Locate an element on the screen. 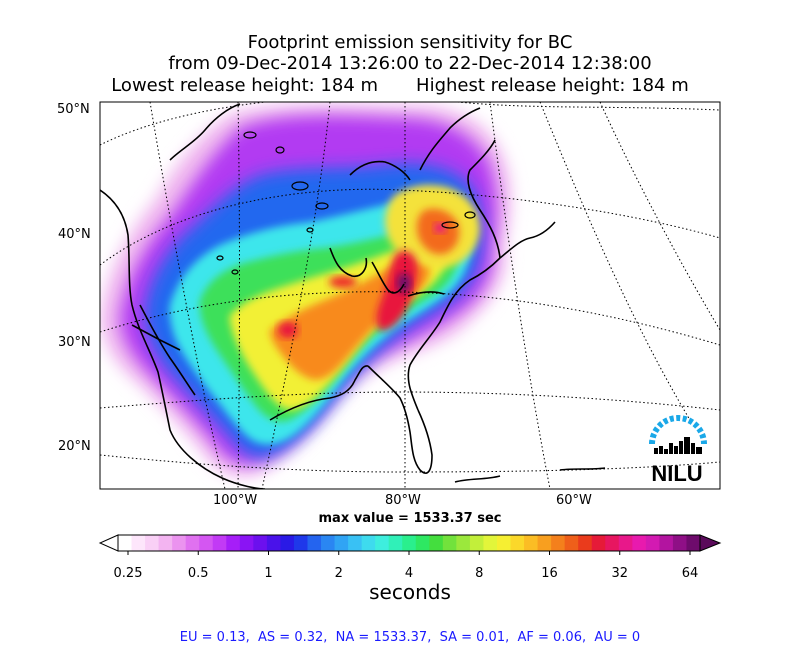 The height and width of the screenshot is (650, 800). lowest-release-height: Lowest release height: 184 m is located at coordinates (245, 85).